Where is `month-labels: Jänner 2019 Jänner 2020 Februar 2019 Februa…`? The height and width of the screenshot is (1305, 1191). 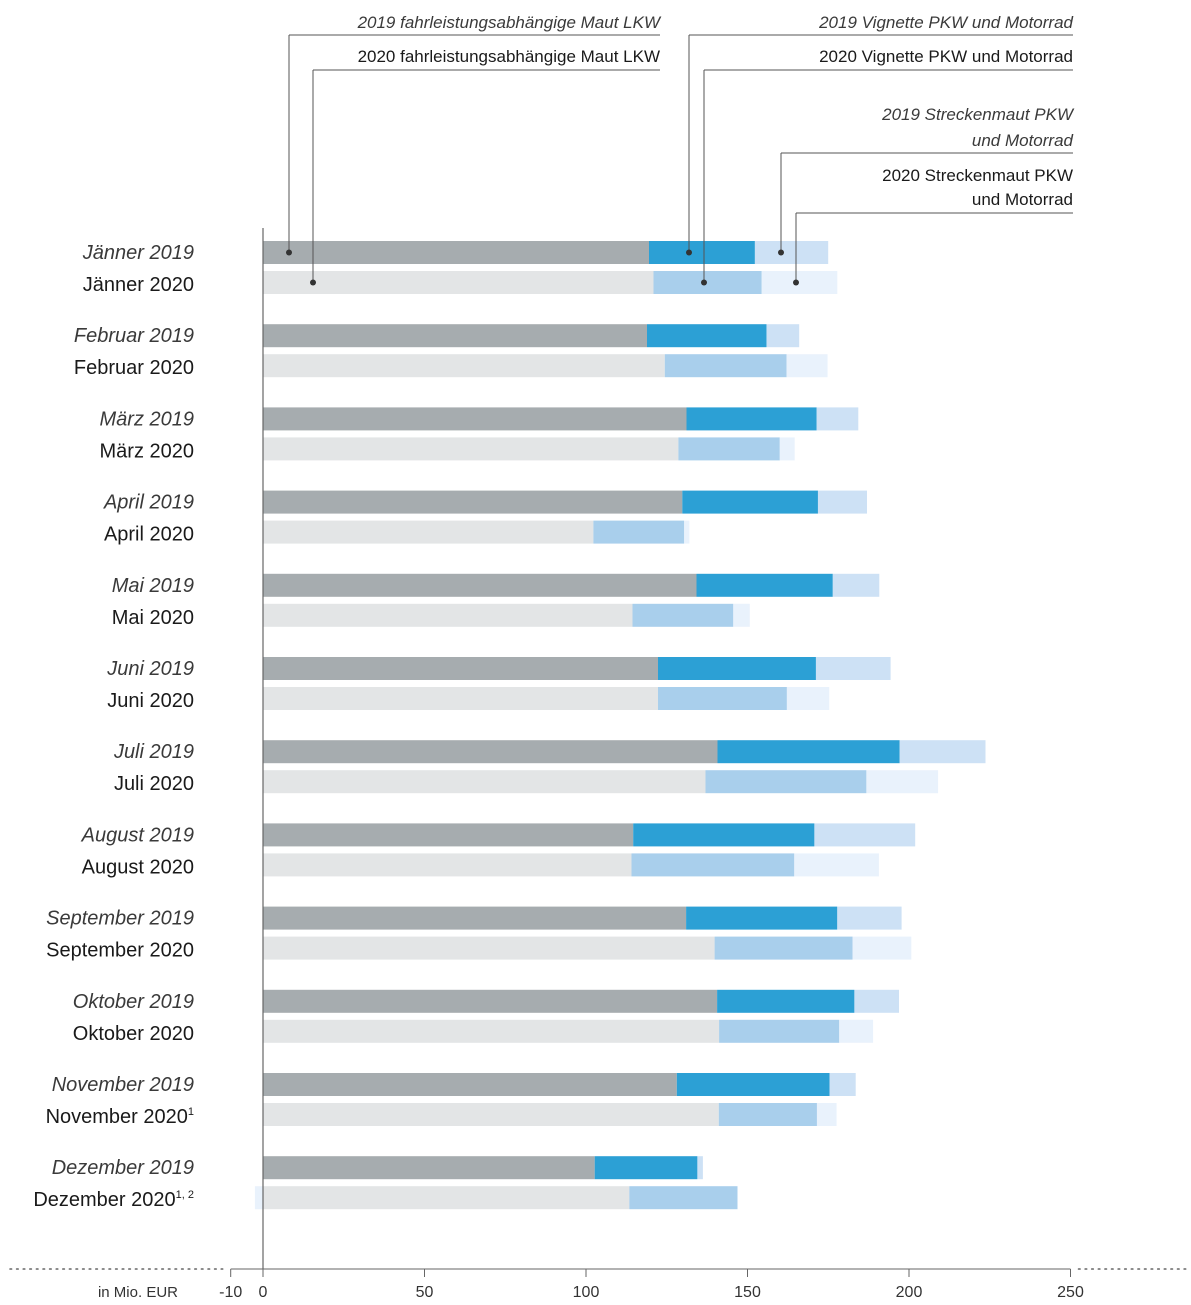
month-labels: Jänner 2019 Jänner 2020 Februar 2019 Februa… is located at coordinates (113, 726).